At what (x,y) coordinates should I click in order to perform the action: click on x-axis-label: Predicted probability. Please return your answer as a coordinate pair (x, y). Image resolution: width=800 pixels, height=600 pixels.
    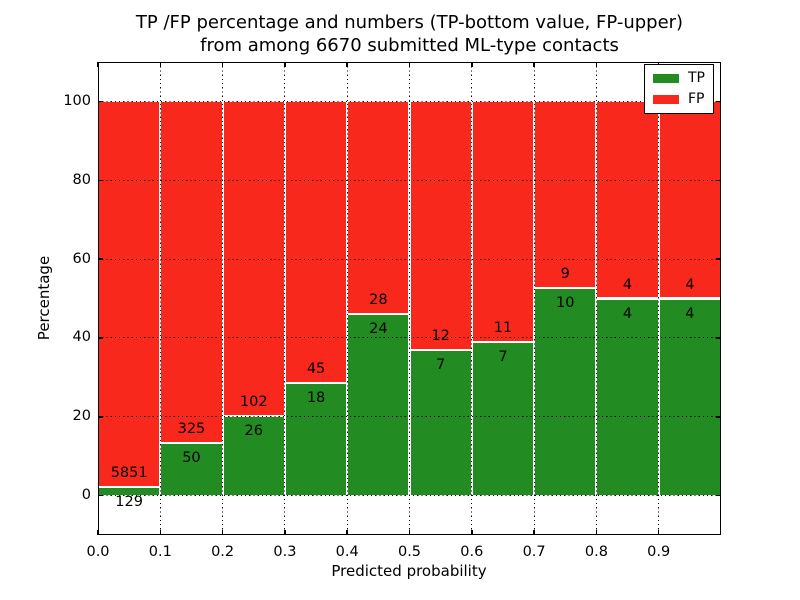
    Looking at the image, I should click on (409, 571).